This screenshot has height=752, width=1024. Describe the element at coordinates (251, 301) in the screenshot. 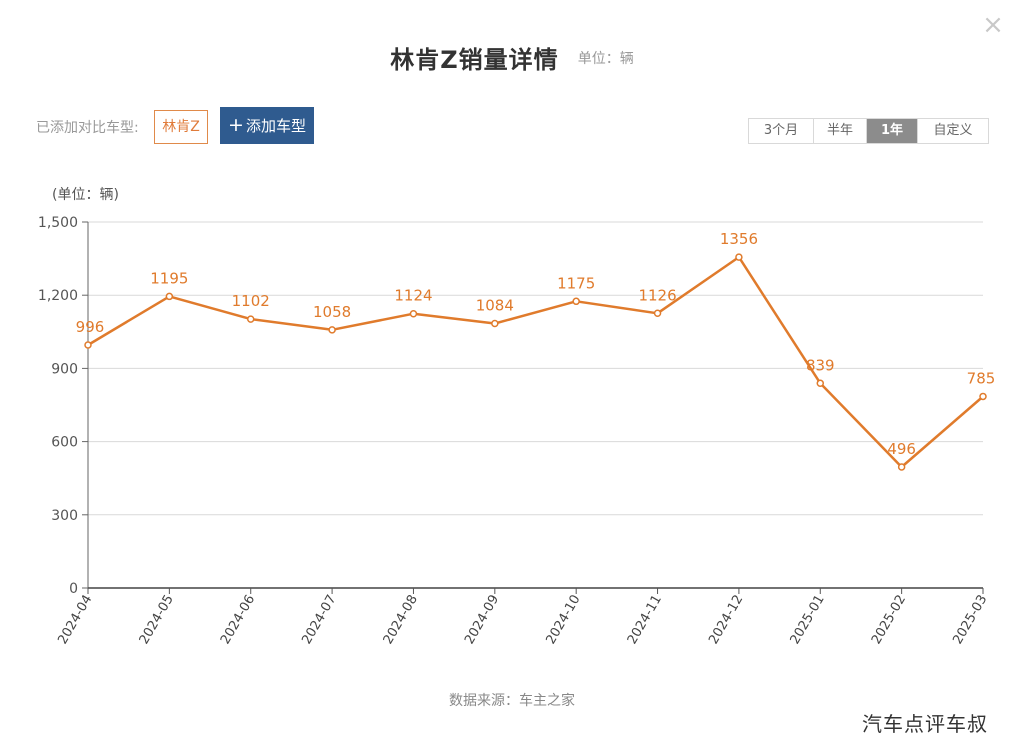

I see `data-label: 1102` at that location.